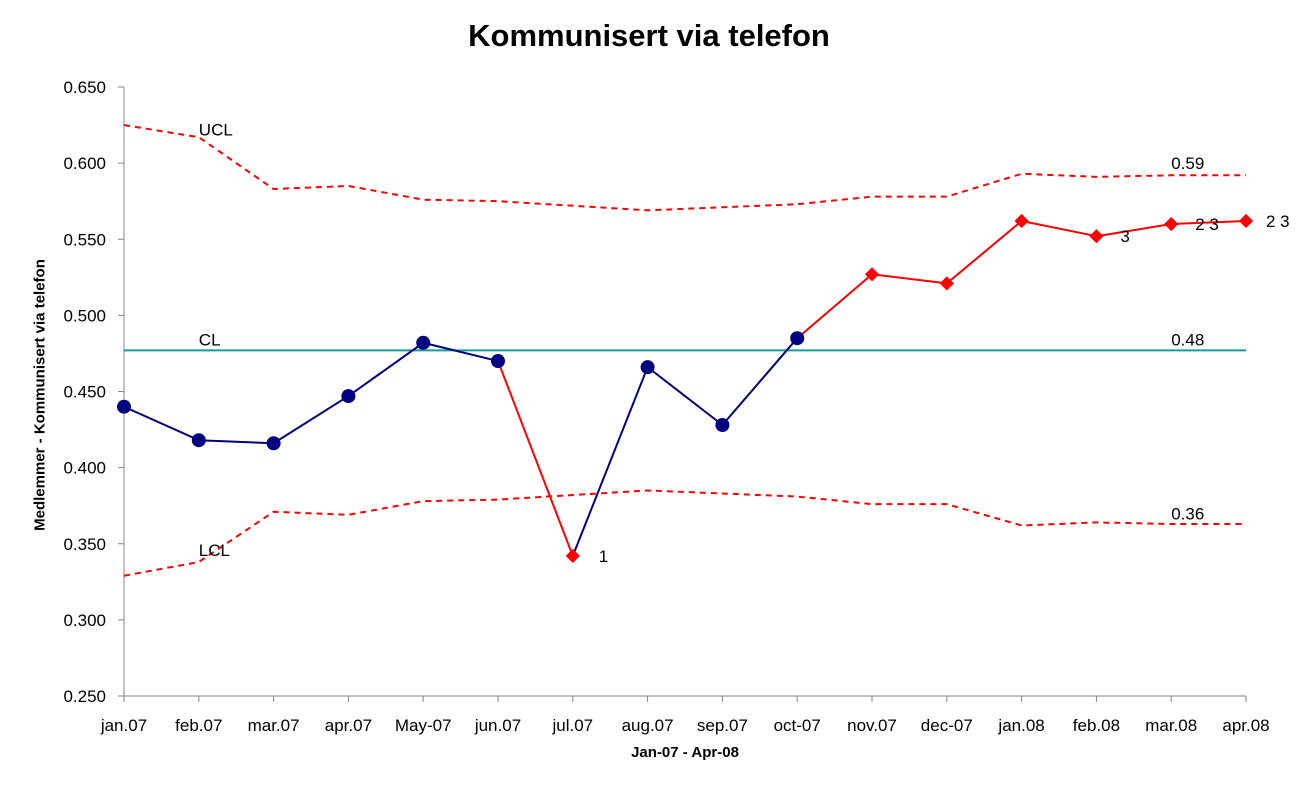  I want to click on y-tick-label: 0.600, so click(84, 163).